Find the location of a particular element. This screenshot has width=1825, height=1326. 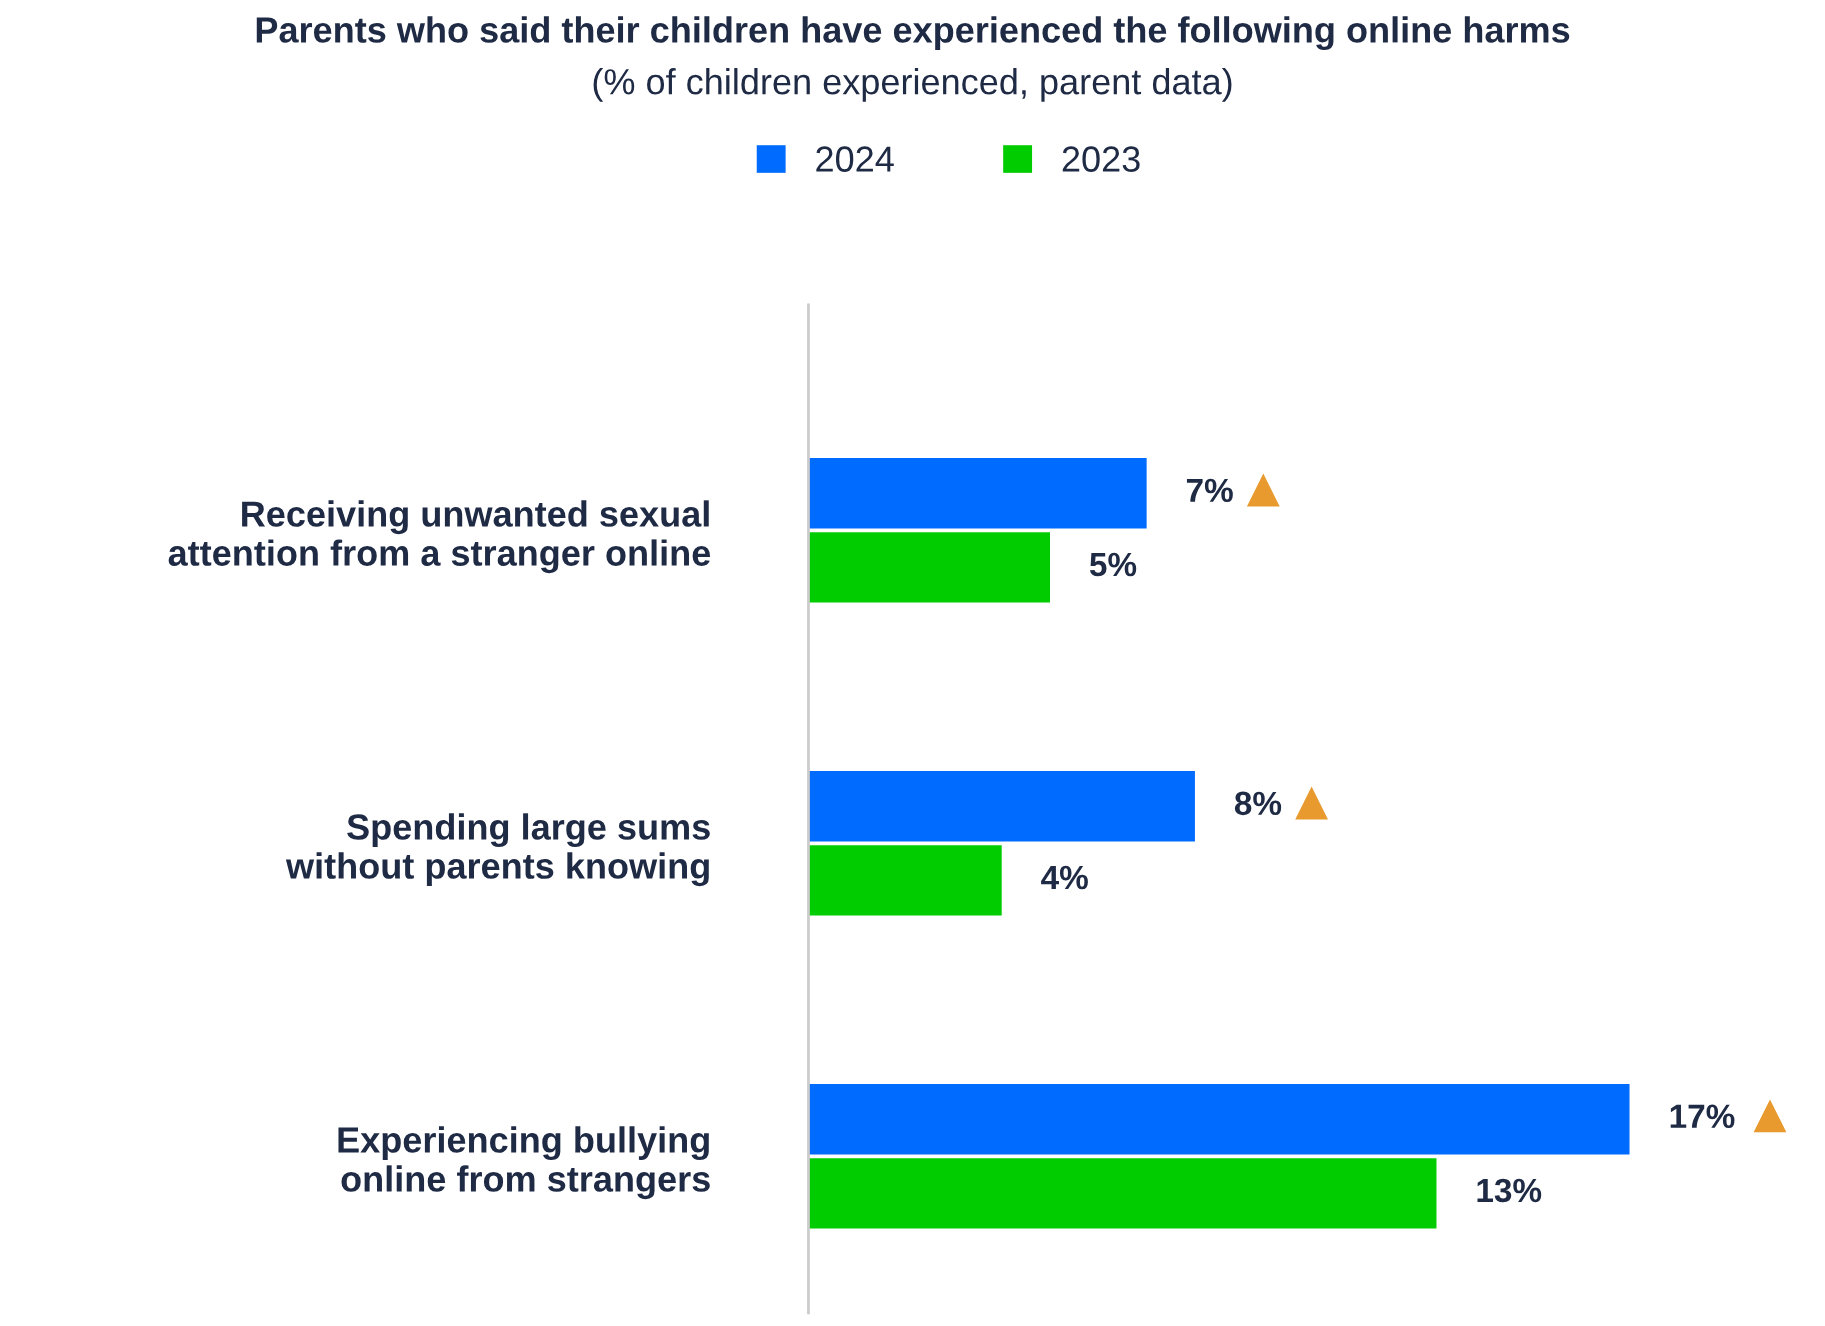

data-label: 13% is located at coordinates (1509, 1190).